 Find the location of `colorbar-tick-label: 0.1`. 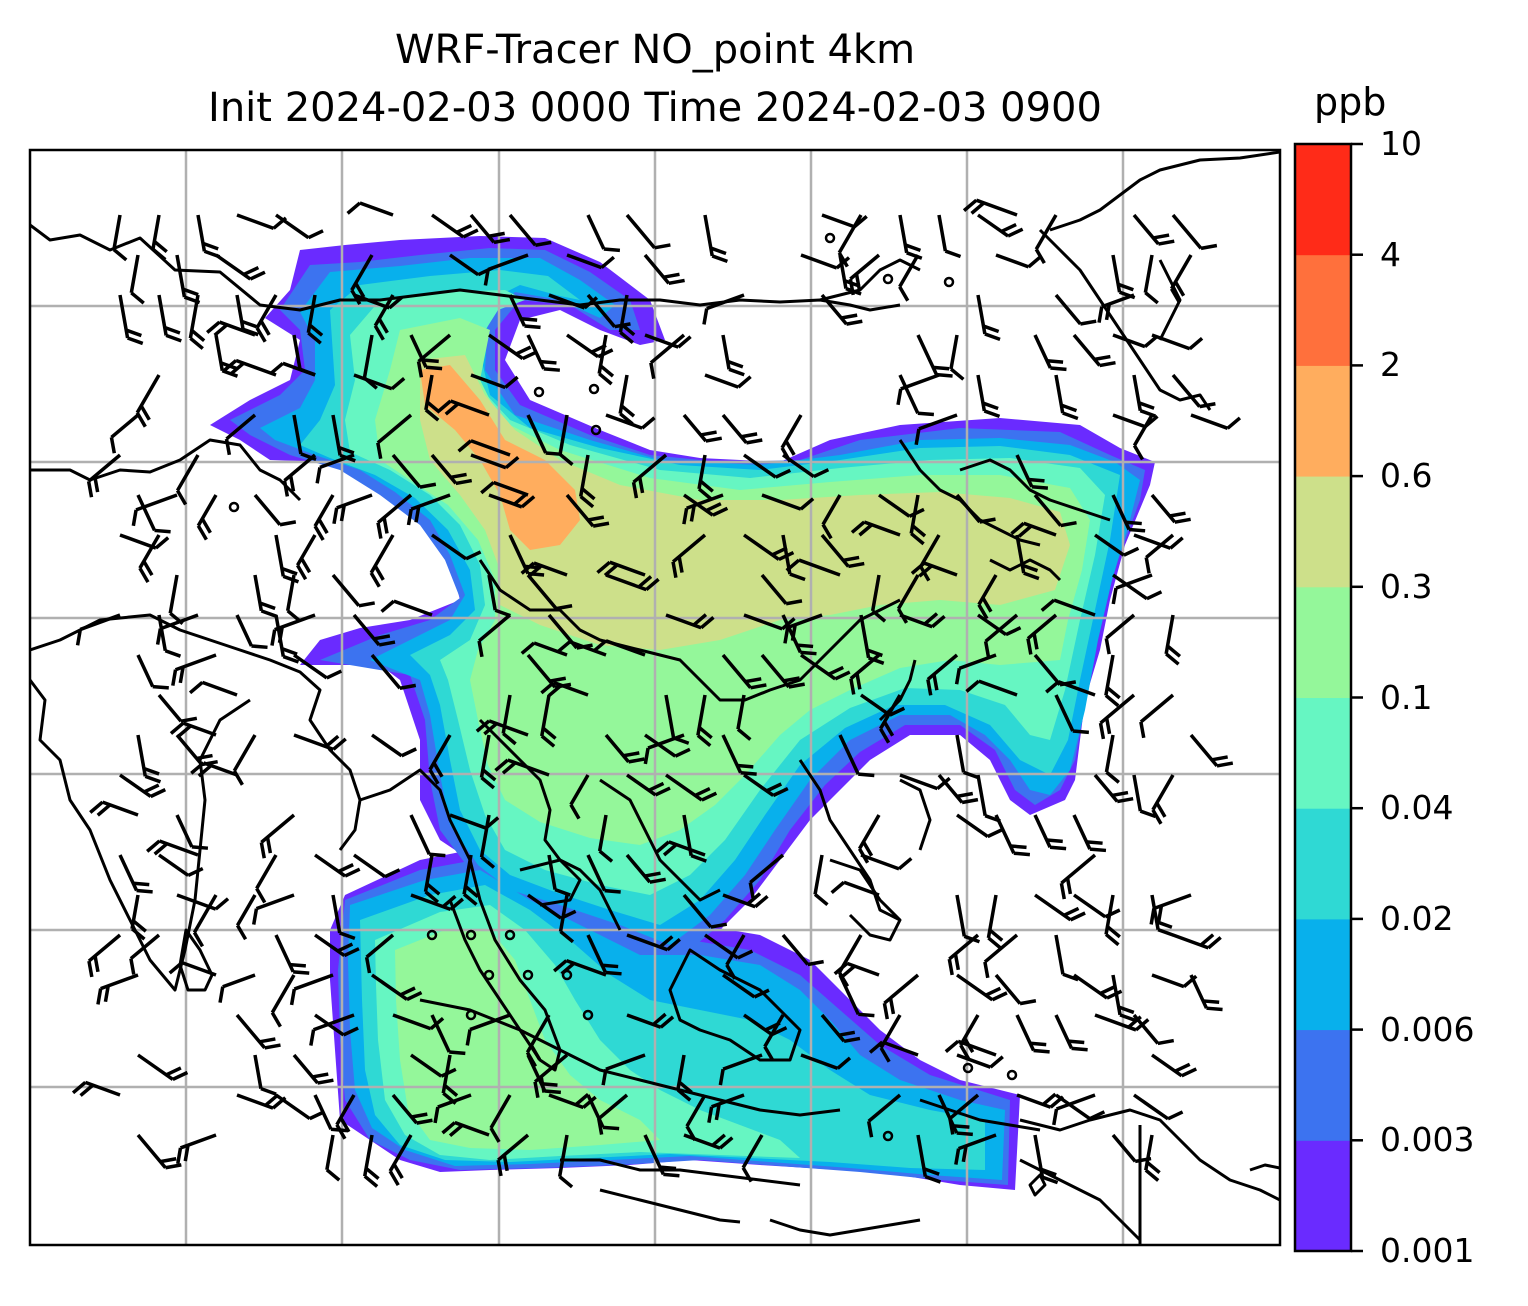

colorbar-tick-label: 0.1 is located at coordinates (1406, 697).